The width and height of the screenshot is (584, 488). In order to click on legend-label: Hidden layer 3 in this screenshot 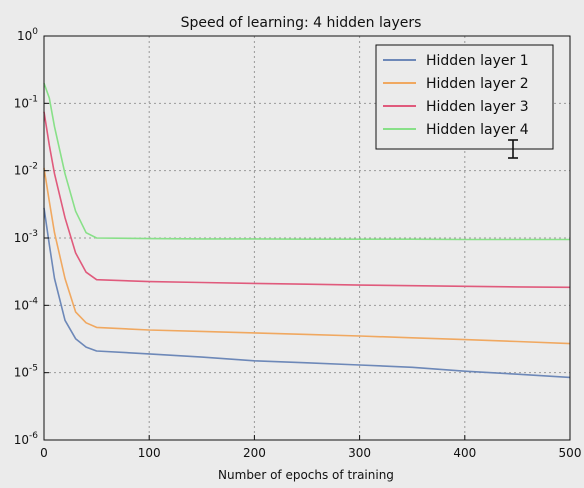, I will do `click(477, 107)`.